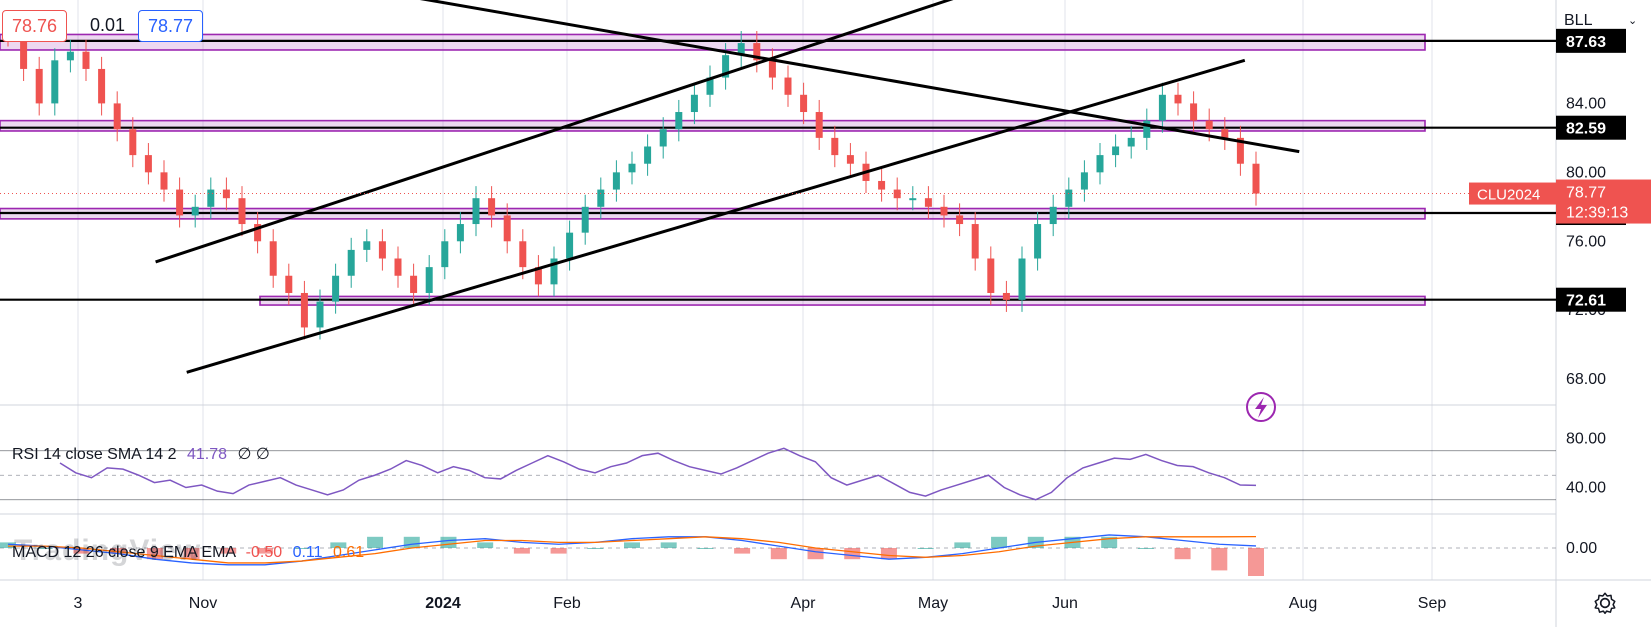 The width and height of the screenshot is (1651, 627). Describe the element at coordinates (567, 603) in the screenshot. I see `time-label-3: Feb` at that location.